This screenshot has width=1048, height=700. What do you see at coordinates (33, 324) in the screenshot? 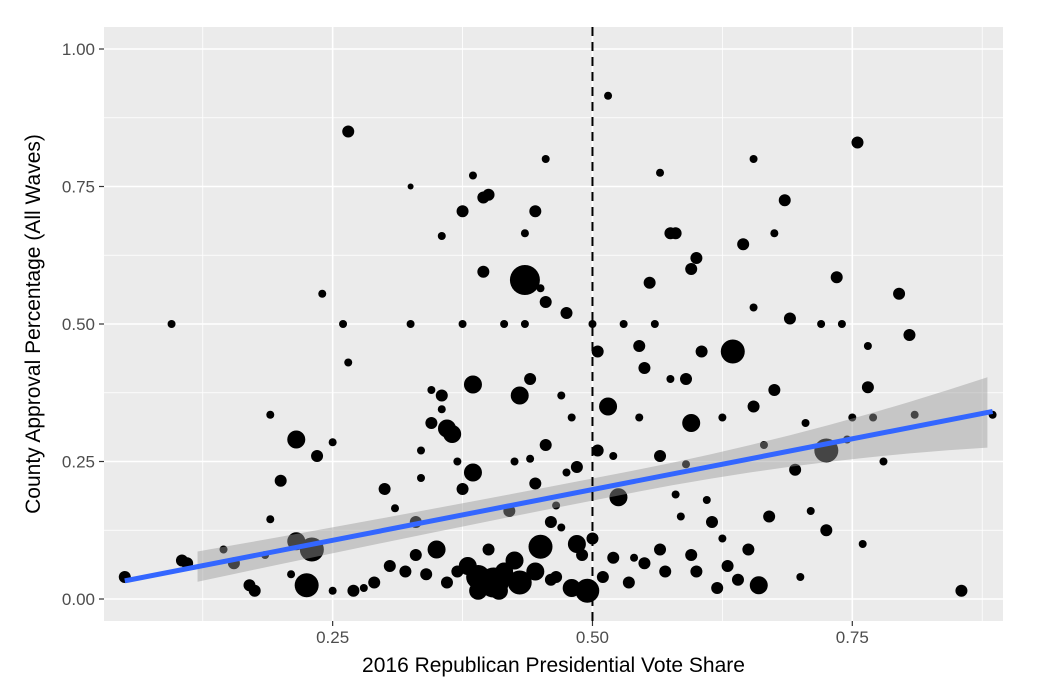
I see `y-axis-title: County Approval Percentage (All Waves)` at bounding box center [33, 324].